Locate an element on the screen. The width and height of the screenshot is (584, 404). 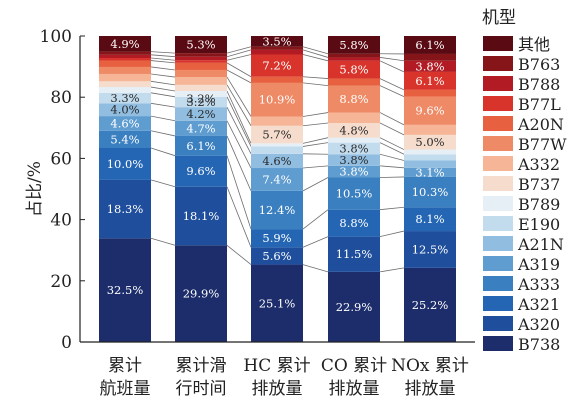
data-label: 5.7% is located at coordinates (276, 135).